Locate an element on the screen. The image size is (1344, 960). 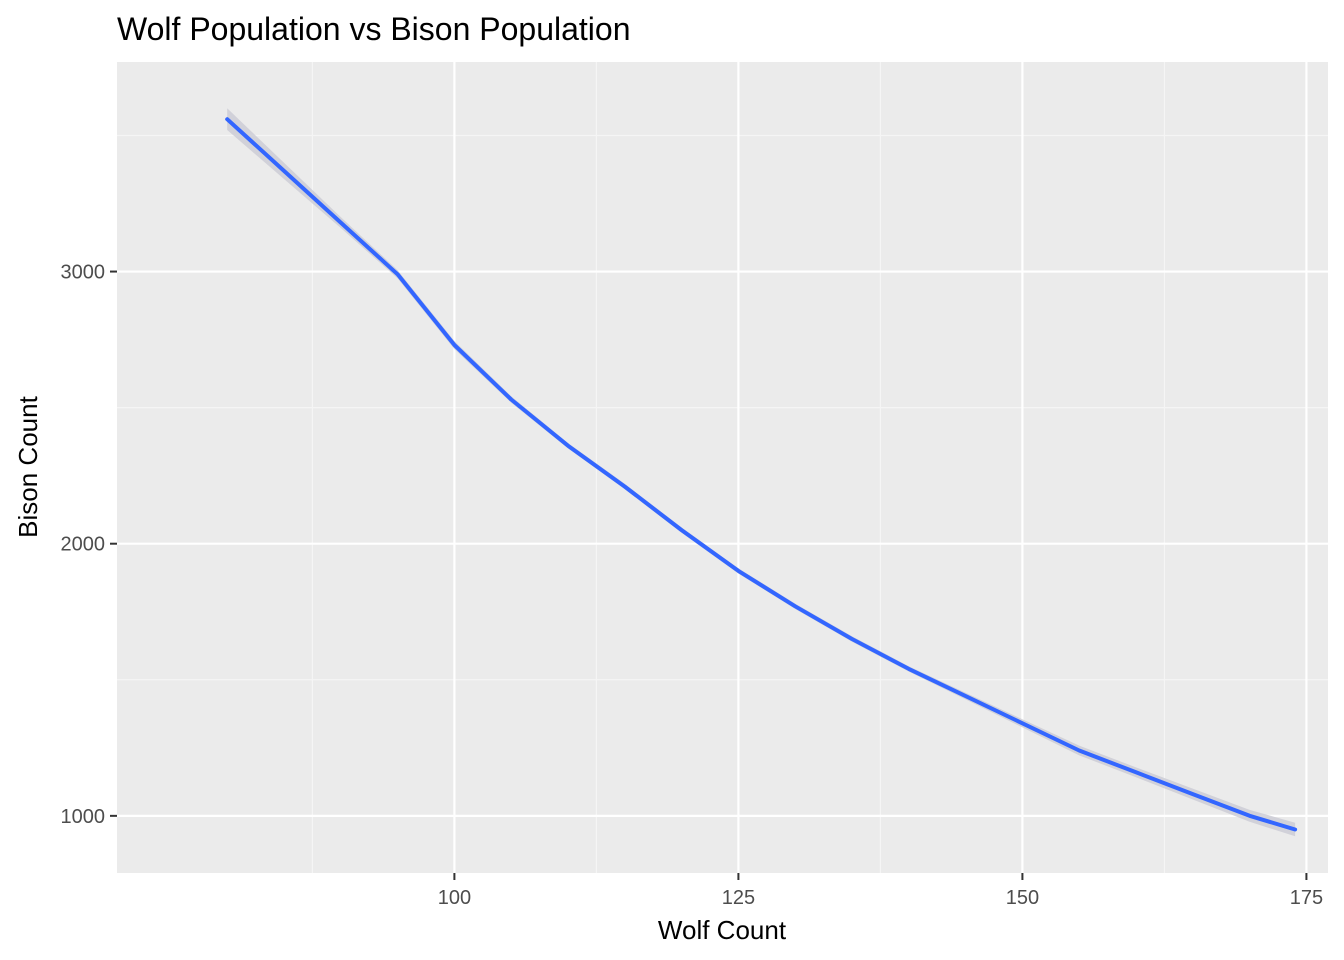
x-axis-ticks: 100 125 150 175 is located at coordinates (880, 891).